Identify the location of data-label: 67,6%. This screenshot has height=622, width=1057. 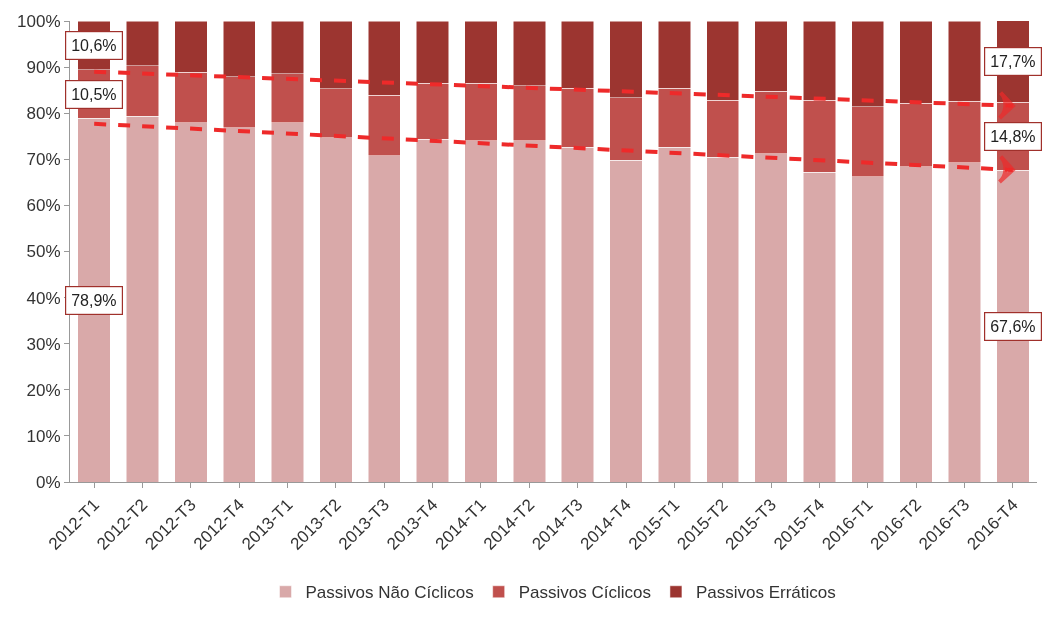
(1013, 327).